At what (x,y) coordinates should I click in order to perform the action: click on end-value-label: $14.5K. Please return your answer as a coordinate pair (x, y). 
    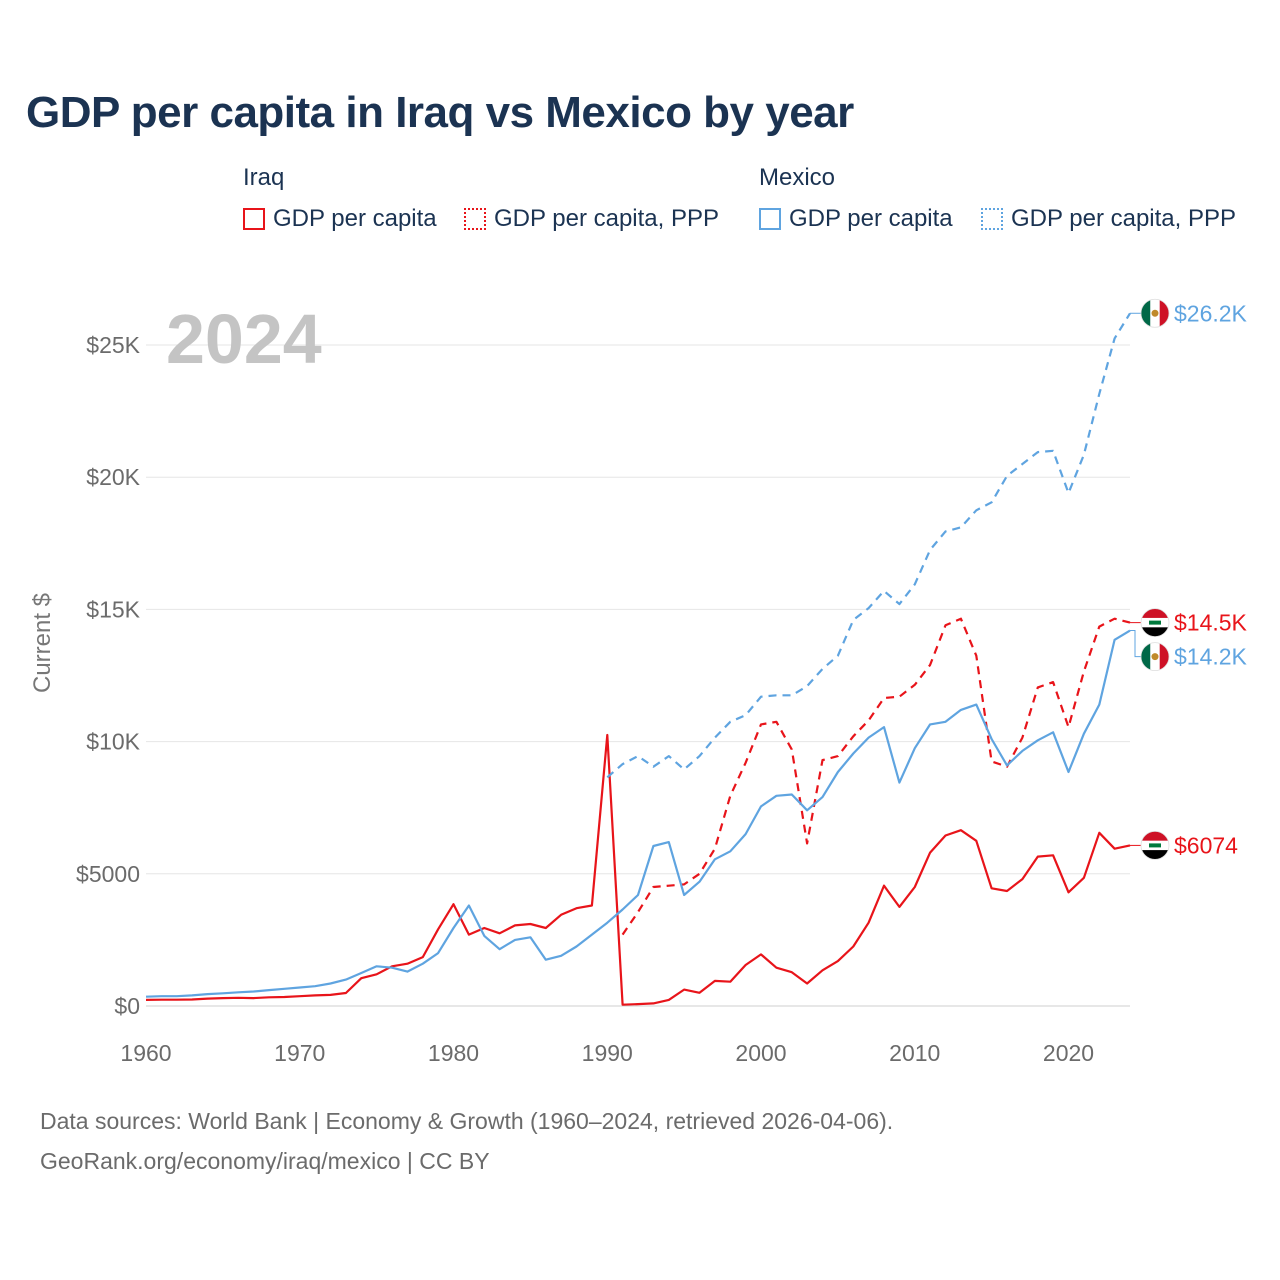
    Looking at the image, I should click on (1211, 623).